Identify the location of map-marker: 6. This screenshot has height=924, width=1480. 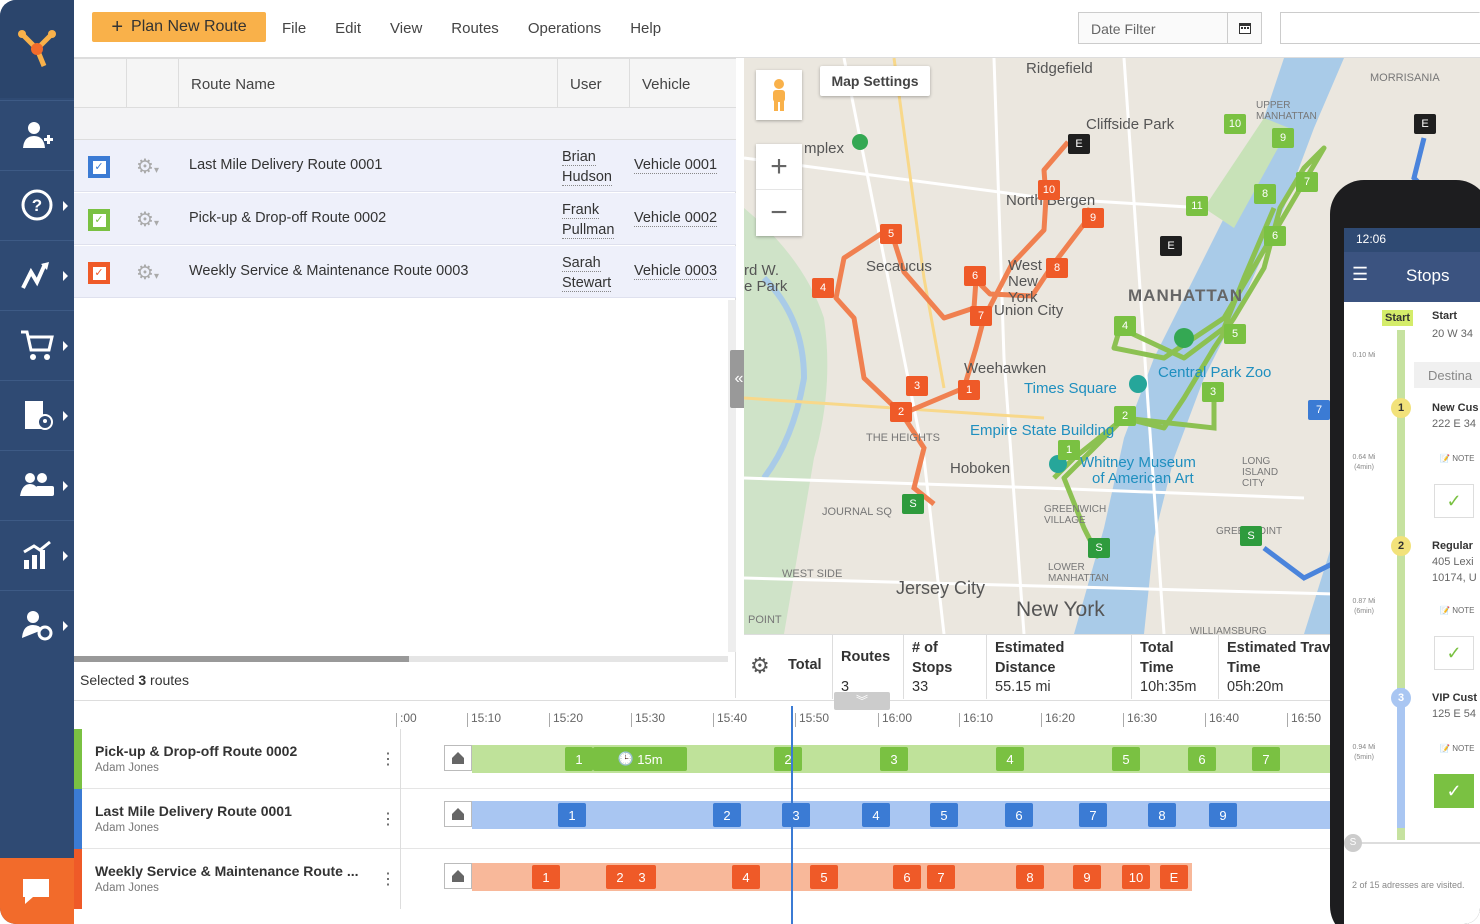
(975, 276).